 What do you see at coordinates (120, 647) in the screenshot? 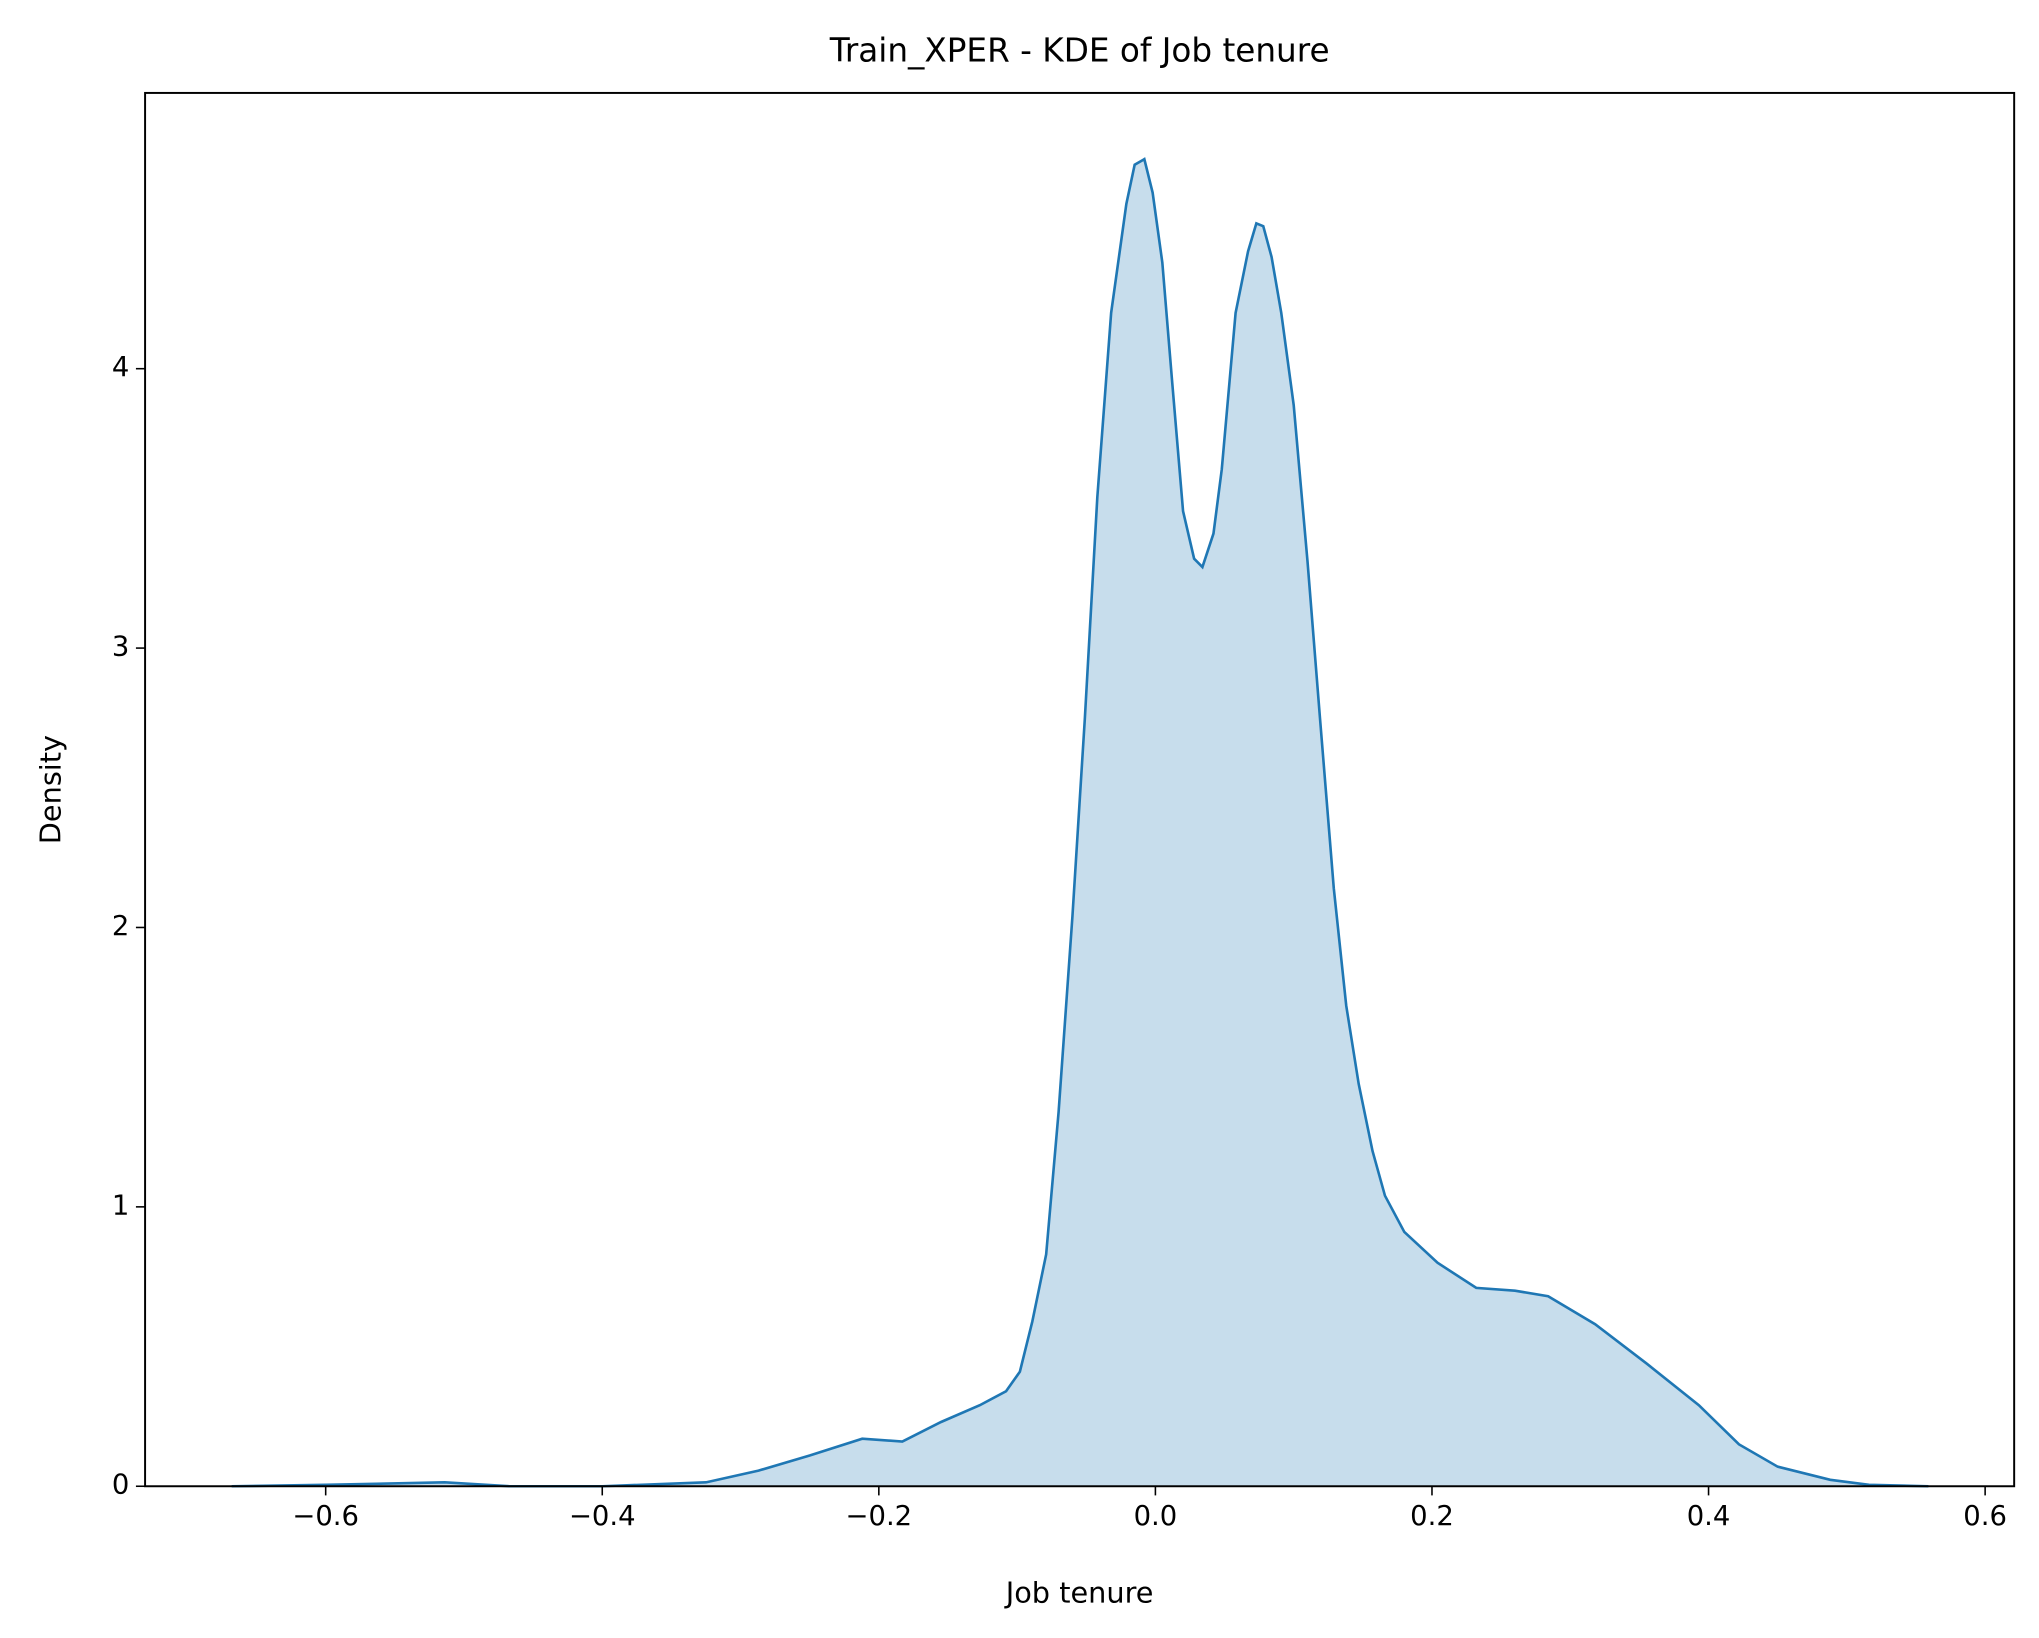
I see `y-tick-label: 3` at bounding box center [120, 647].